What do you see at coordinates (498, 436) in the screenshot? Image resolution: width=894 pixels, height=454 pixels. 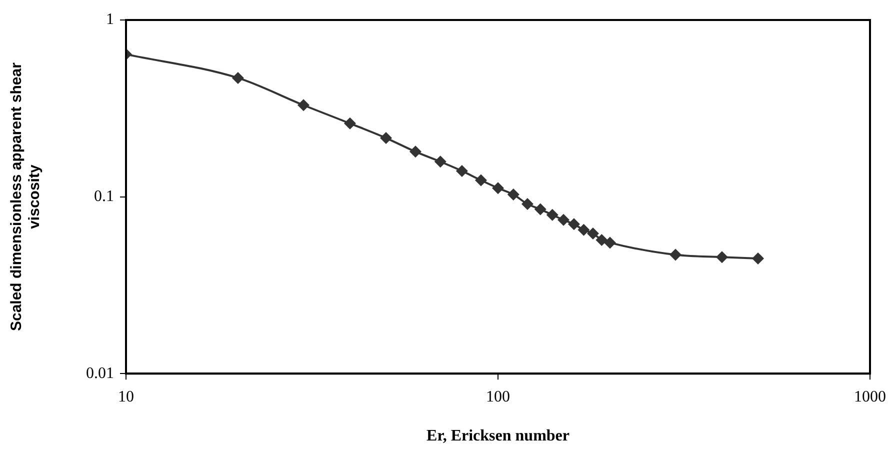 I see `x-axis-title: Er, Ericksen number` at bounding box center [498, 436].